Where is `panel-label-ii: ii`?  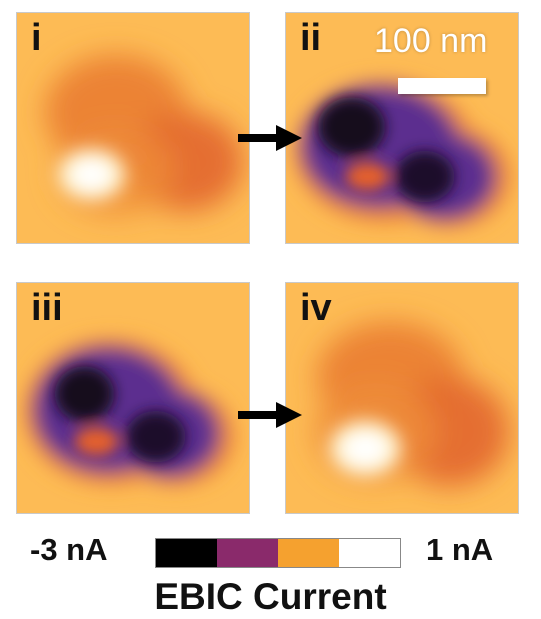
panel-label-ii: ii is located at coordinates (311, 38).